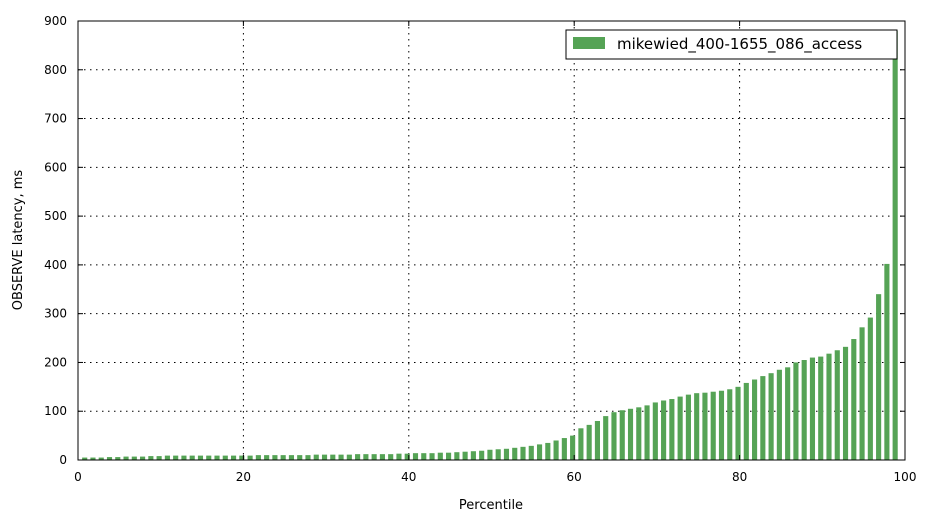 The height and width of the screenshot is (525, 932). I want to click on y-tick-label: 200, so click(55, 362).